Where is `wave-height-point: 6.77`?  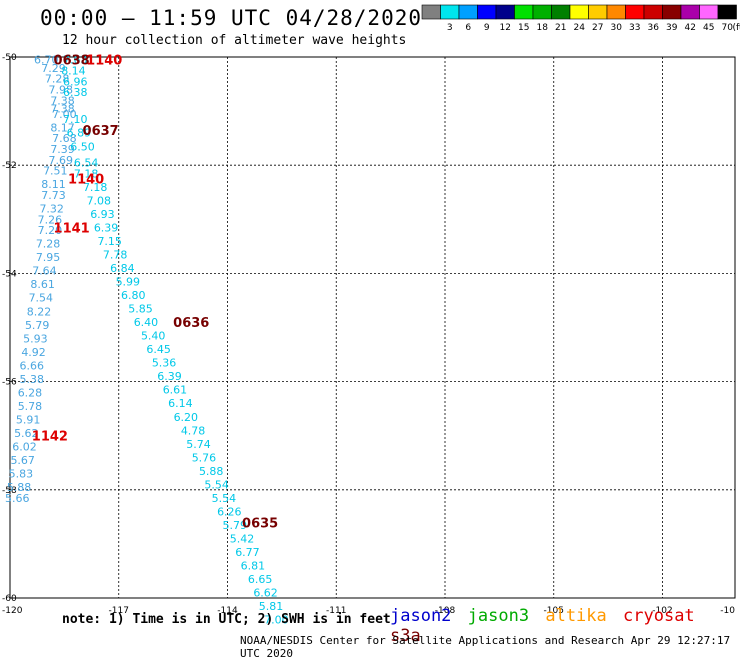 wave-height-point: 6.77 is located at coordinates (247, 552).